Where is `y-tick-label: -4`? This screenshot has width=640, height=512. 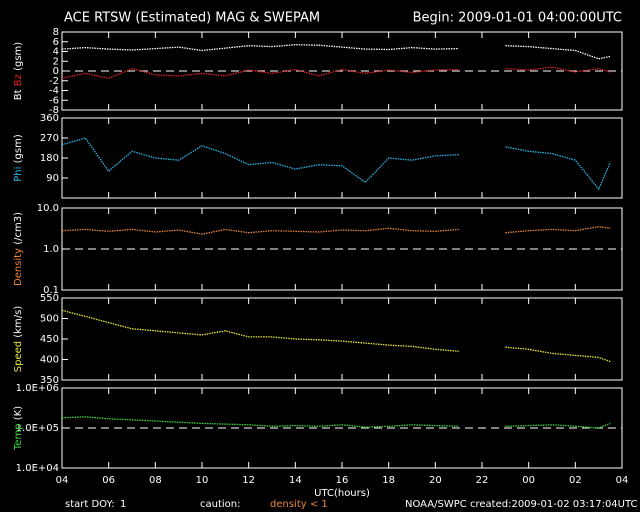 y-tick-label: -4 is located at coordinates (54, 91).